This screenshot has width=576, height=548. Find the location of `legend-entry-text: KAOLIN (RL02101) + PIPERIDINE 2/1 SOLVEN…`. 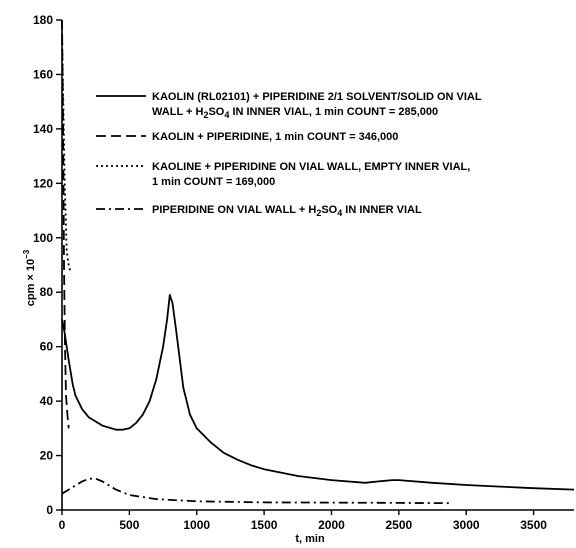

legend-entry-text: KAOLIN (RL02101) + PIPERIDINE 2/1 SOLVEN… is located at coordinates (317, 97).